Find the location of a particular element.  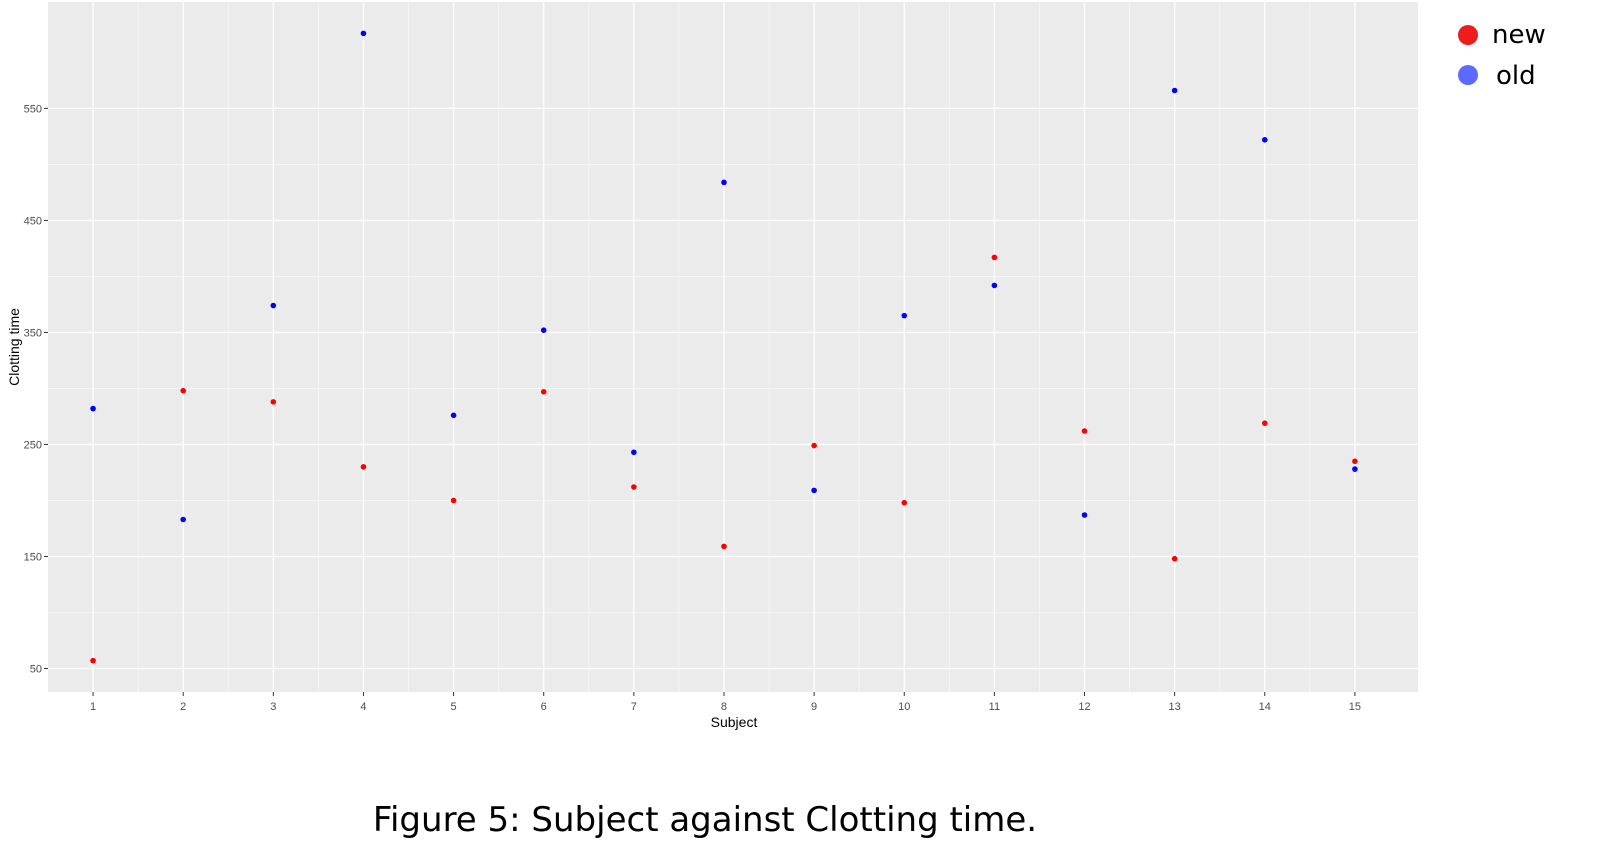

legend: new old is located at coordinates (1502, 55).